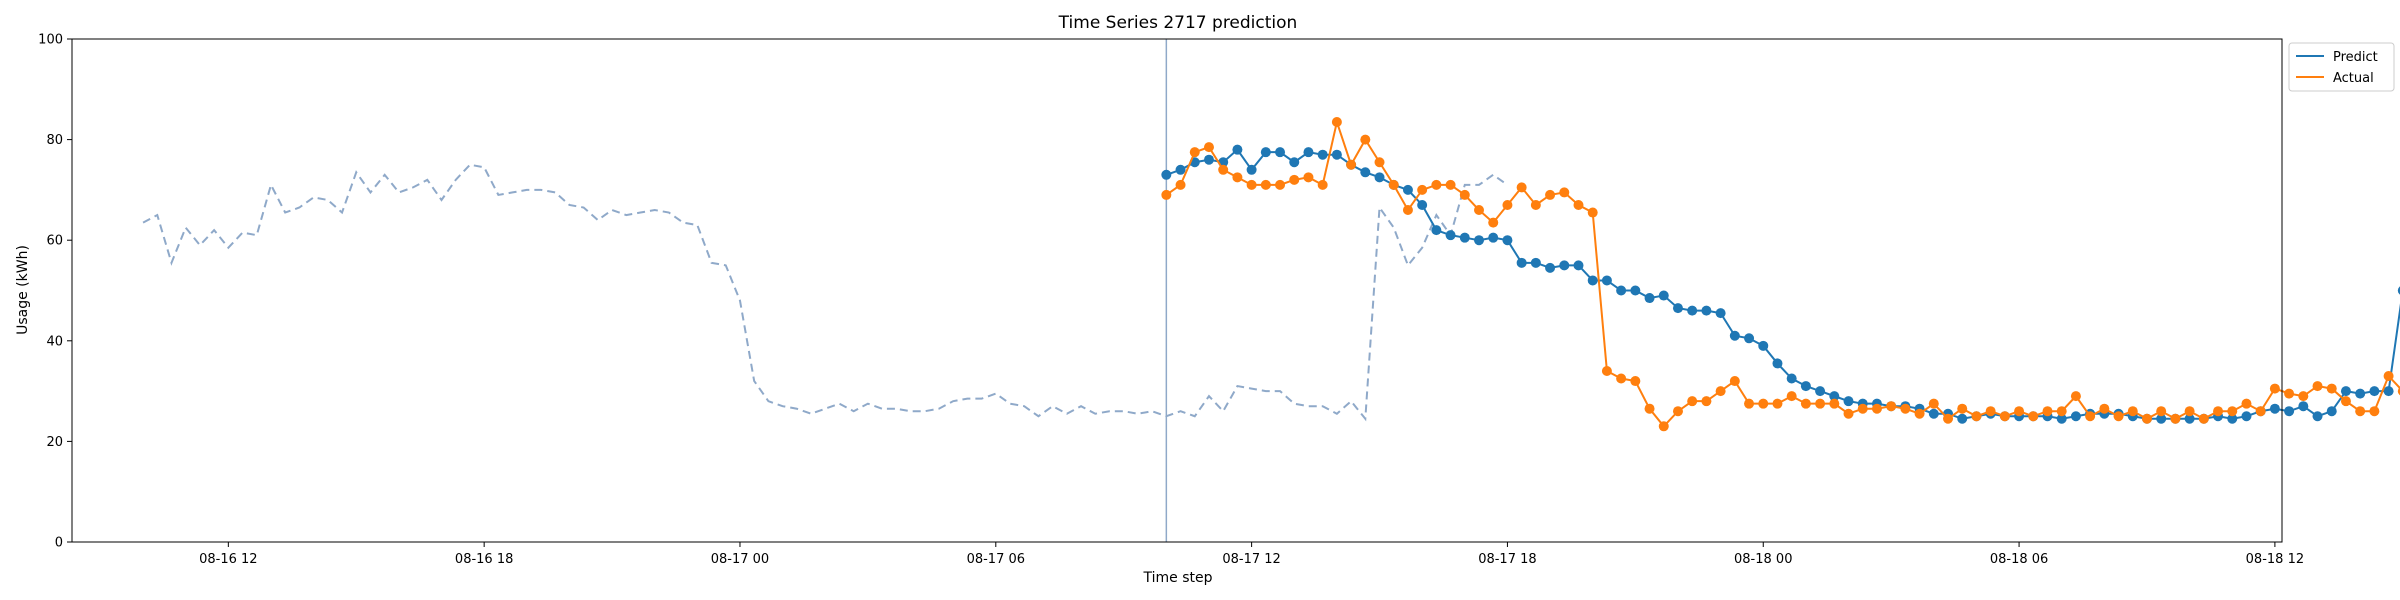 Image resolution: width=2400 pixels, height=600 pixels. I want to click on x-tick-label: 08-18 12, so click(2275, 559).